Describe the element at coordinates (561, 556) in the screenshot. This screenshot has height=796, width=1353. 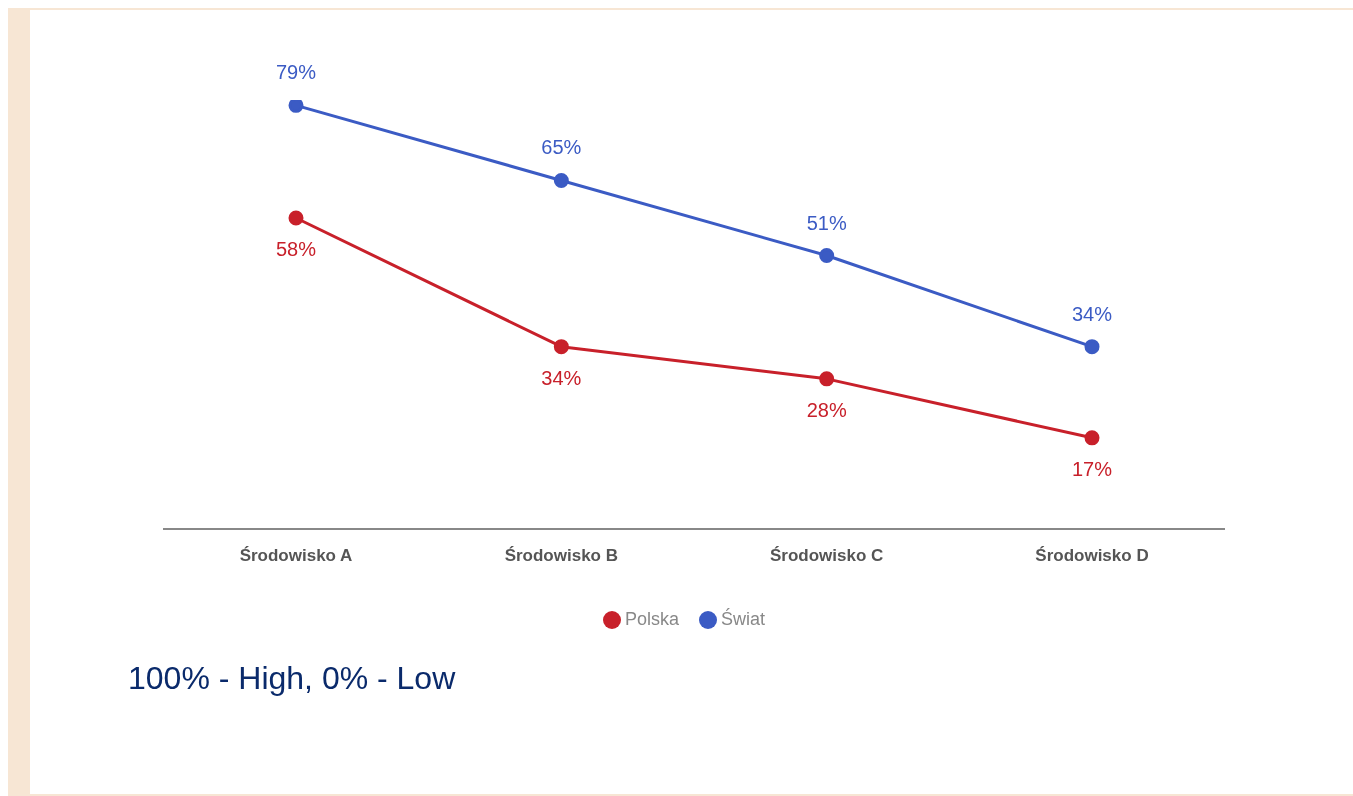
I see `x-tick-label: Środowisko B` at that location.